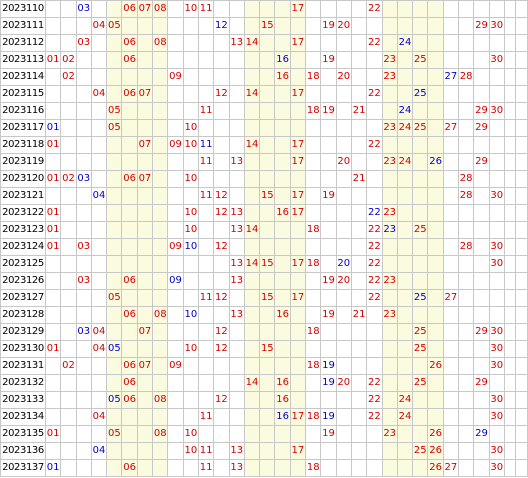 The image size is (528, 478). Describe the element at coordinates (264, 179) in the screenshot. I see `table-row: 2023120 01 02 03 06 07 10 21 28` at that location.